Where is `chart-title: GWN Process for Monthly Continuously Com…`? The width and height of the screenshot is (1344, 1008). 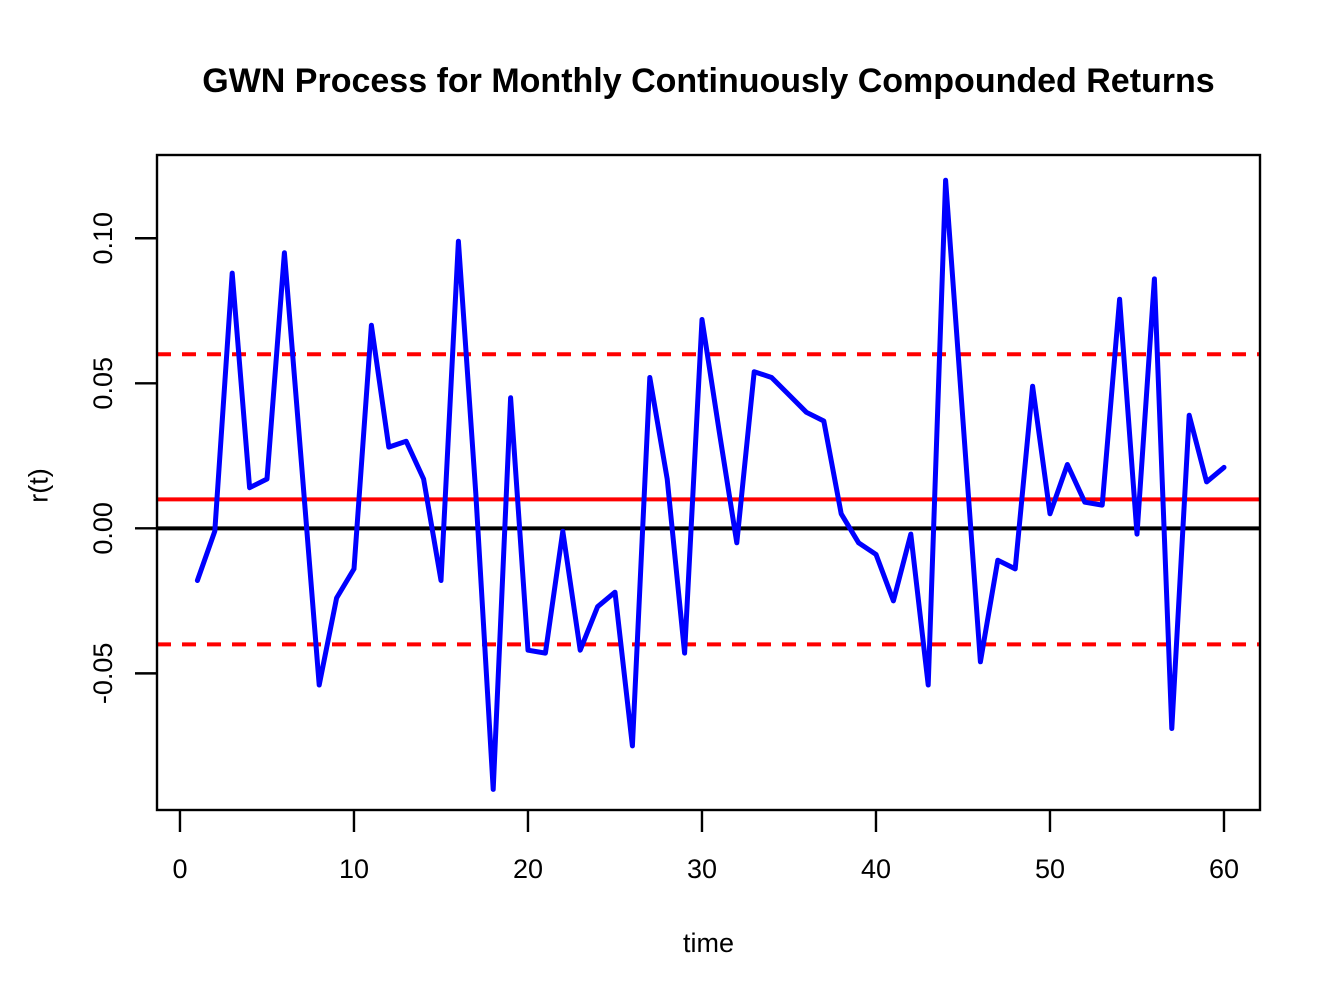 chart-title: GWN Process for Monthly Continuously Com… is located at coordinates (708, 81).